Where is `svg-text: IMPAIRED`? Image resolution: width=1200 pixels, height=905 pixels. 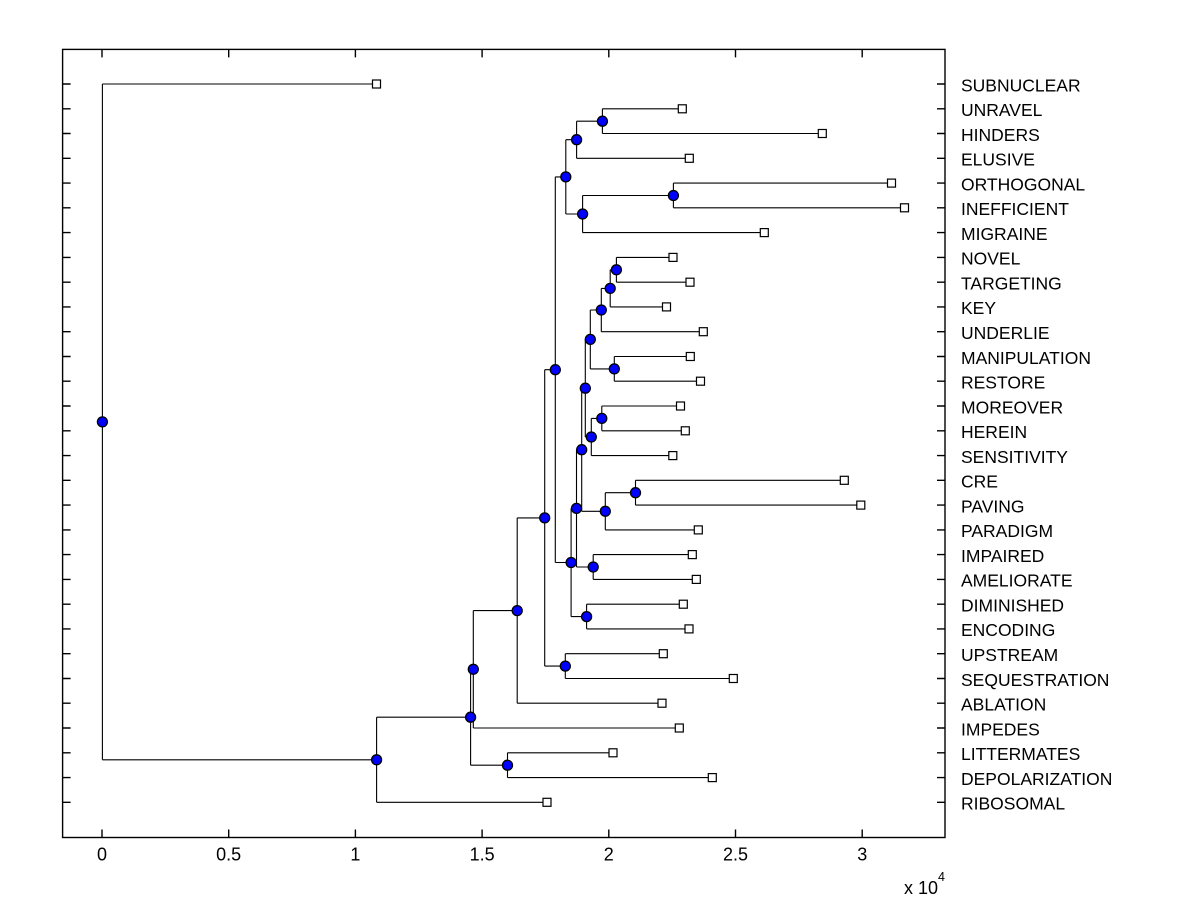
svg-text: IMPAIRED is located at coordinates (1002, 556).